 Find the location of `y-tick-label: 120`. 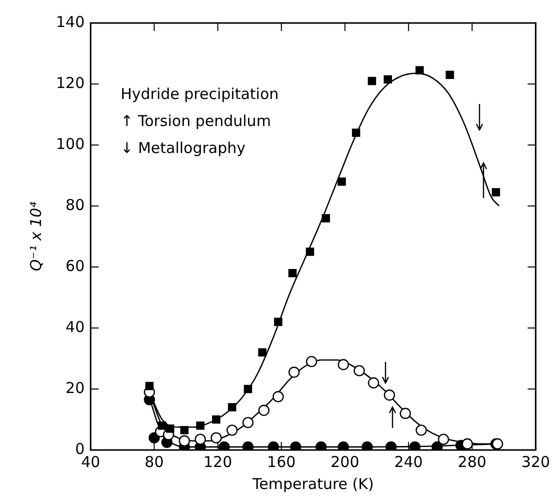

y-tick-label: 120 is located at coordinates (70, 83).